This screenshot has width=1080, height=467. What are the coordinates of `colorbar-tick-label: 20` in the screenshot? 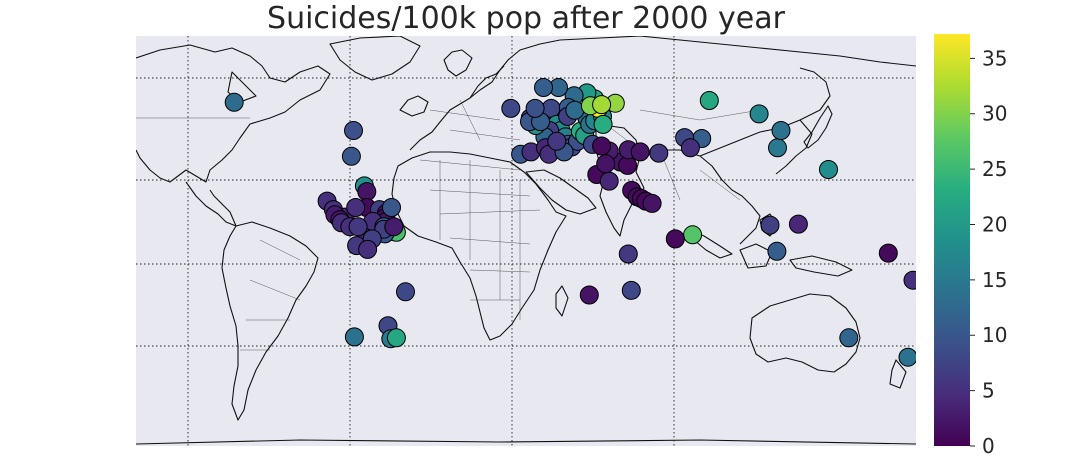 It's located at (994, 224).